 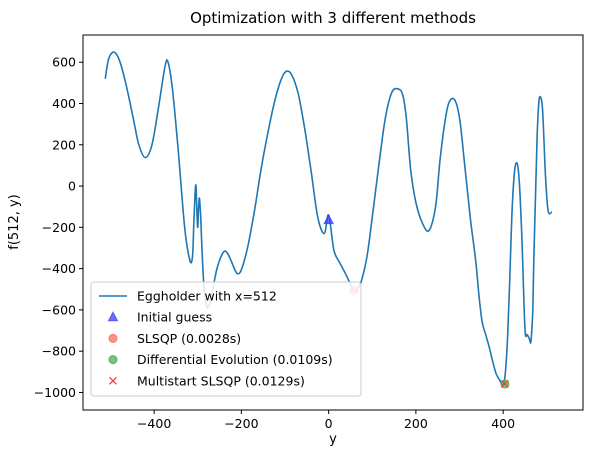 I want to click on y-tick-label: −1000, so click(x=55, y=392).